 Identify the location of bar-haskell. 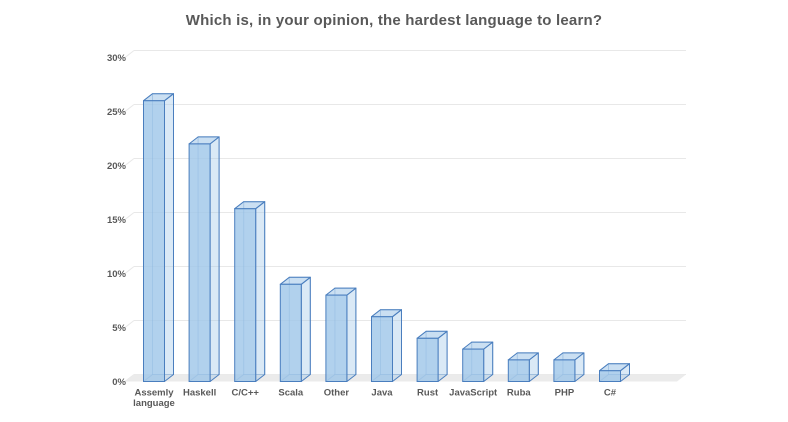
(199, 262).